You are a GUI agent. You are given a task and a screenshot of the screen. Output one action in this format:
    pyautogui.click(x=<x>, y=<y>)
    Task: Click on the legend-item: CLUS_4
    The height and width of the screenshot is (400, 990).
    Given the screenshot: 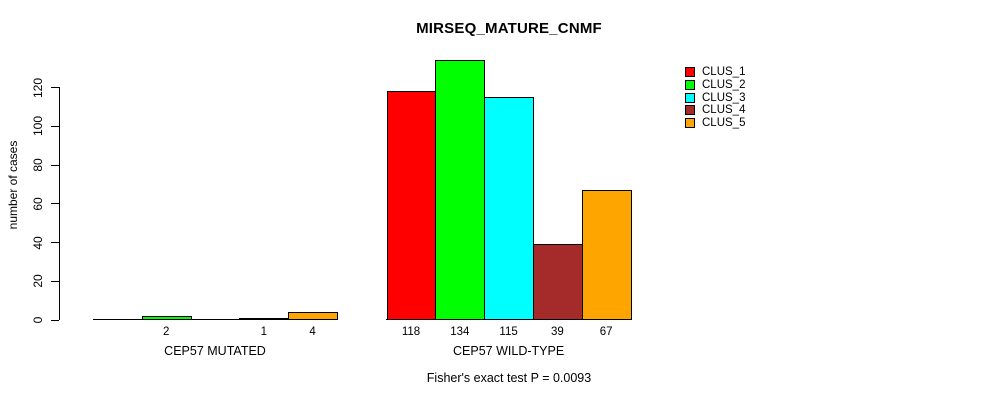 What is the action you would take?
    pyautogui.click(x=715, y=110)
    